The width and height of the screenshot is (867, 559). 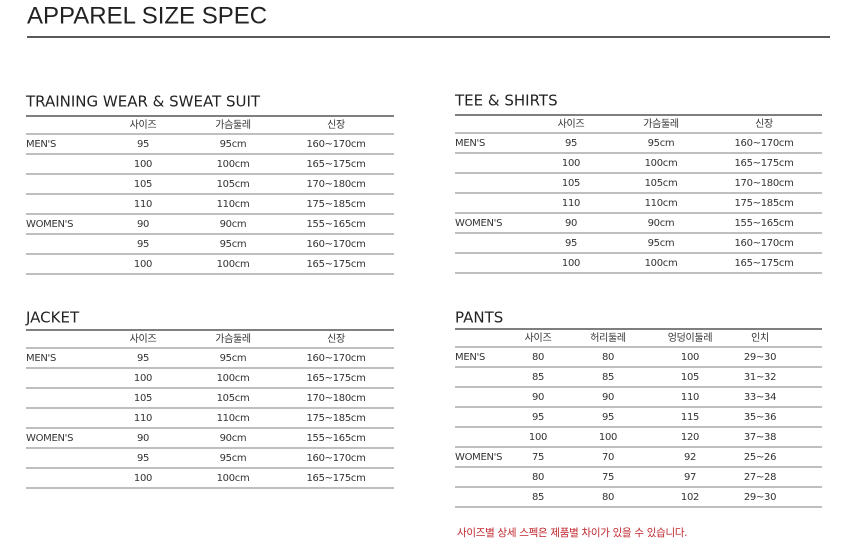 I want to click on cell: 70, so click(x=608, y=457).